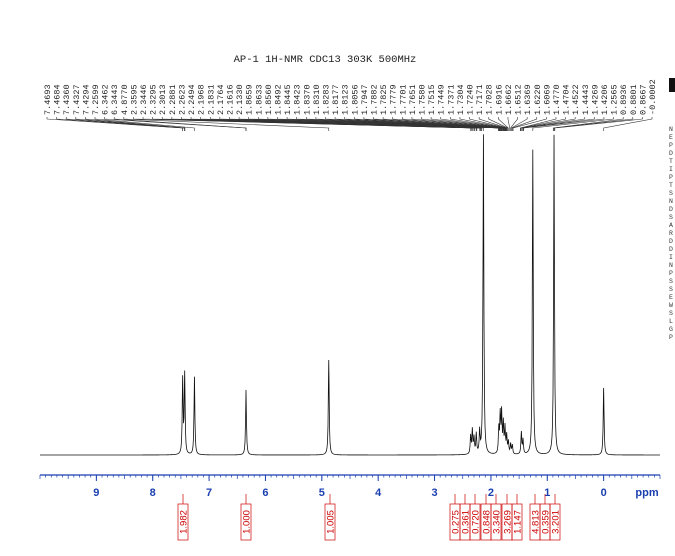 Image resolution: width=675 pixels, height=556 pixels. What do you see at coordinates (336, 99) in the screenshot?
I see `peak-label: 1.8177` at bounding box center [336, 99].